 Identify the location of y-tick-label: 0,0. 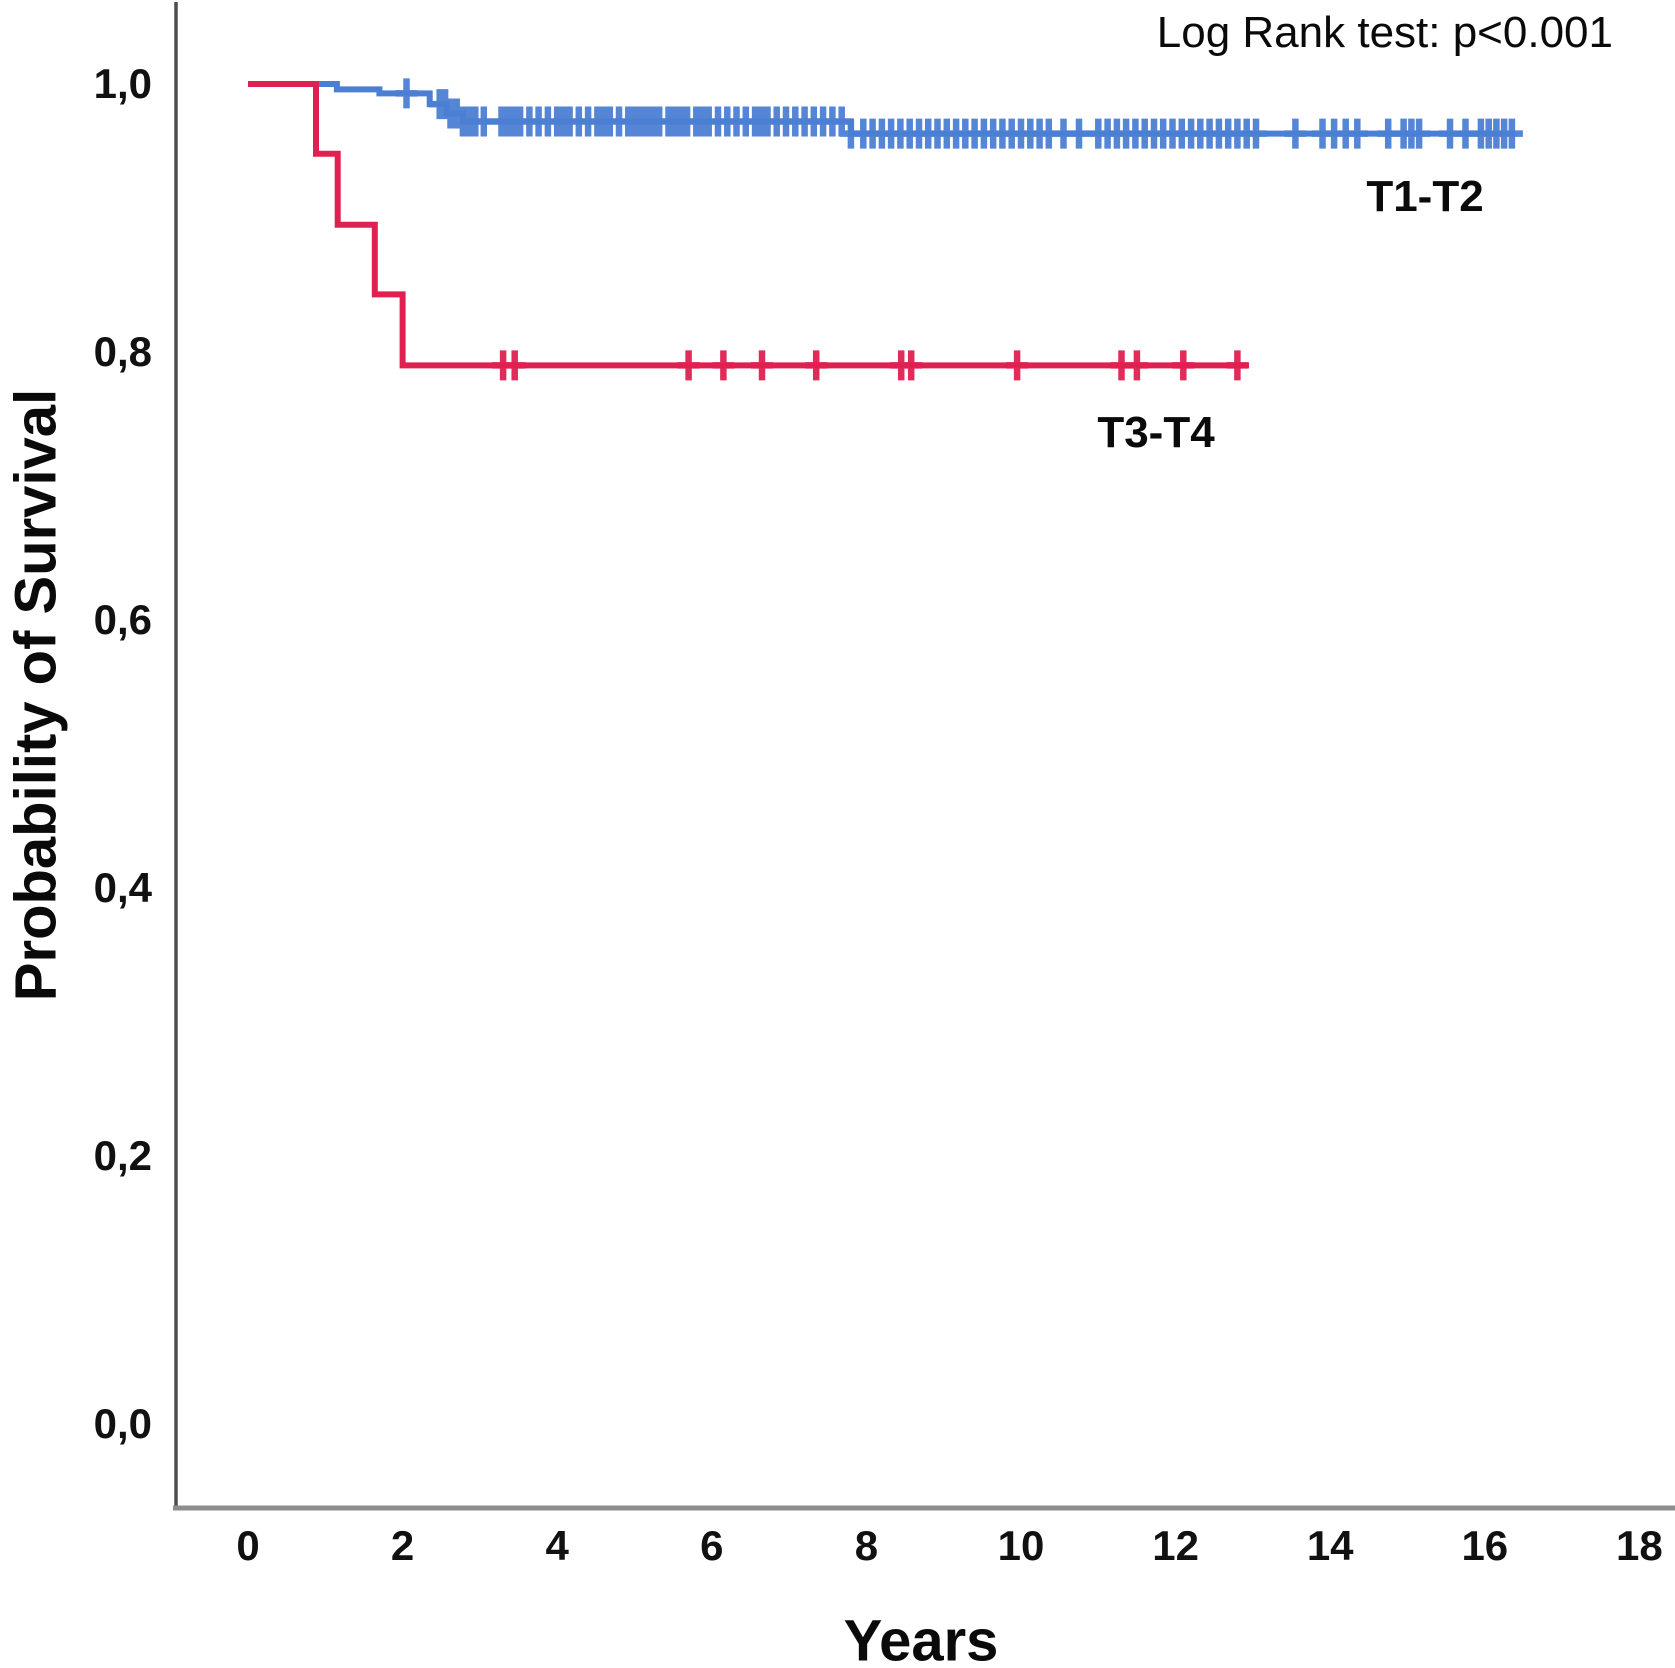
(122, 1423).